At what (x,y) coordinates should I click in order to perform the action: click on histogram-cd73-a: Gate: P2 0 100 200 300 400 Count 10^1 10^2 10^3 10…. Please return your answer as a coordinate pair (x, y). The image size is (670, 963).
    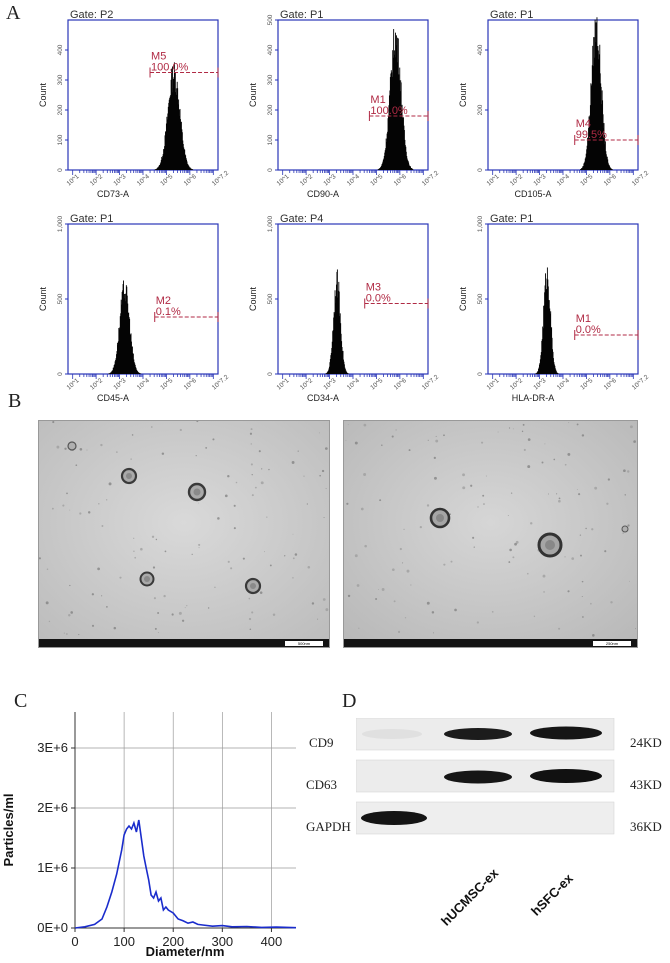
    Looking at the image, I should click on (127, 103).